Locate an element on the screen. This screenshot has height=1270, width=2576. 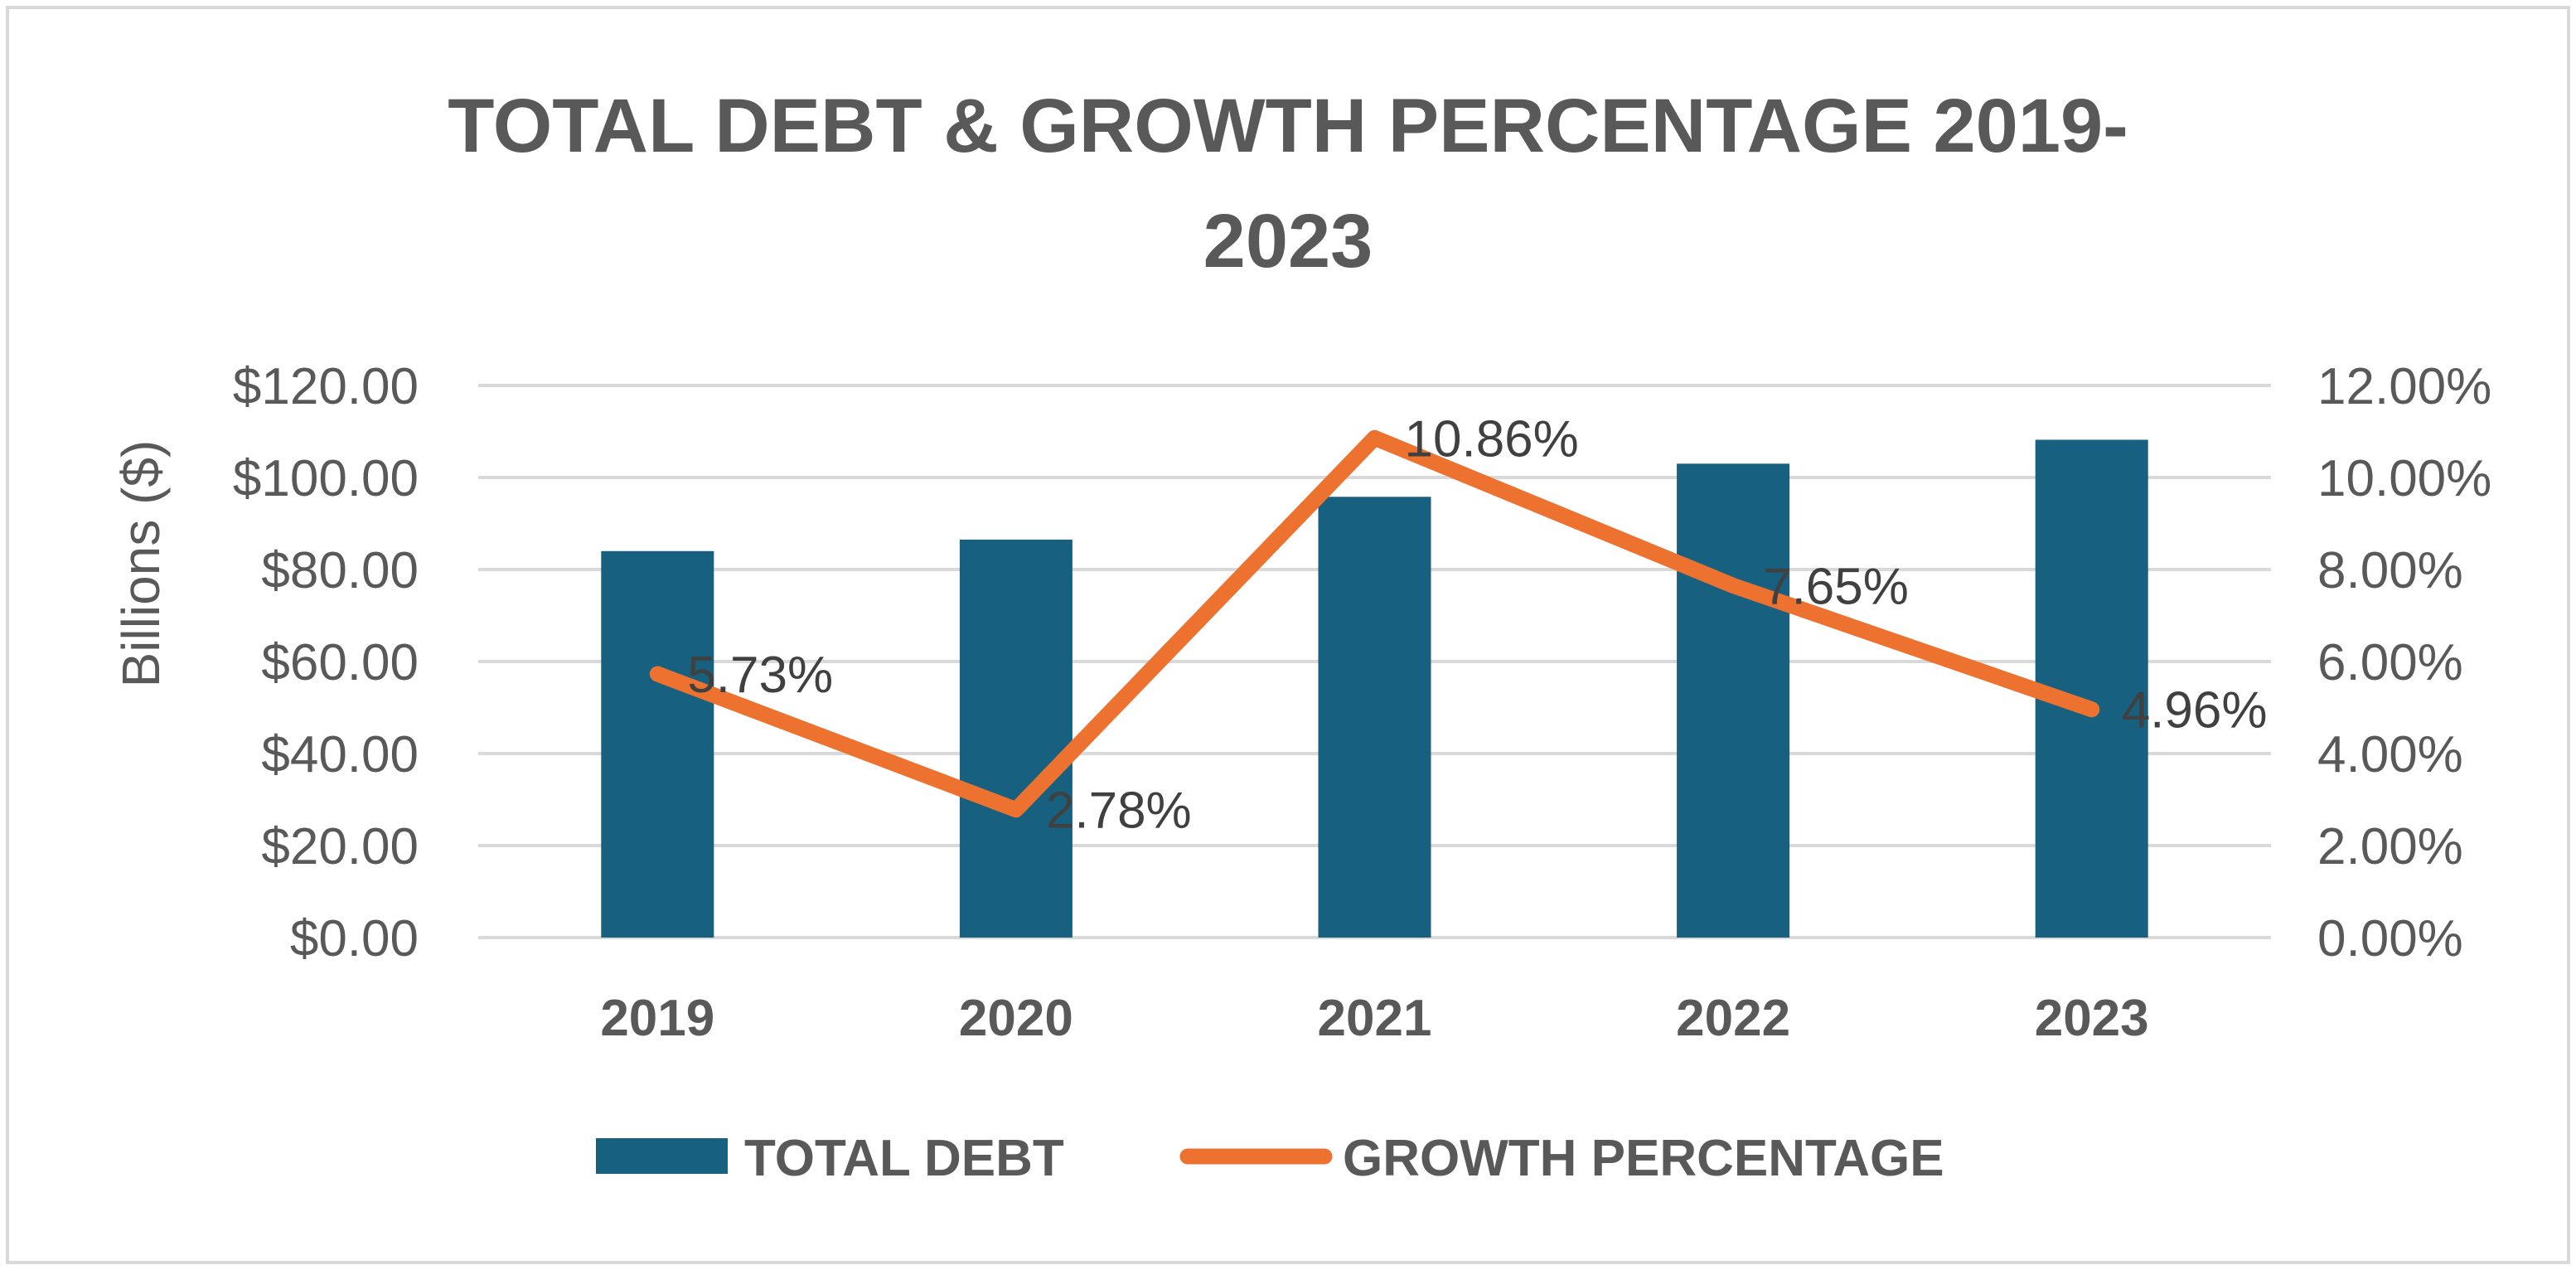
legend-label: GROWTH PERCENTAGE is located at coordinates (1643, 1158).